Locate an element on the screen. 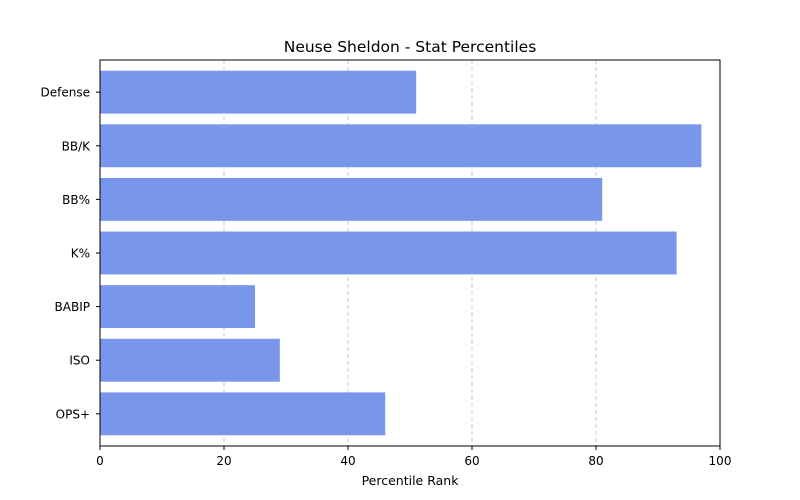 The height and width of the screenshot is (500, 800). y-axis: OPS+ ISO BABIP K% BB% BB/K Defense is located at coordinates (70, 253).